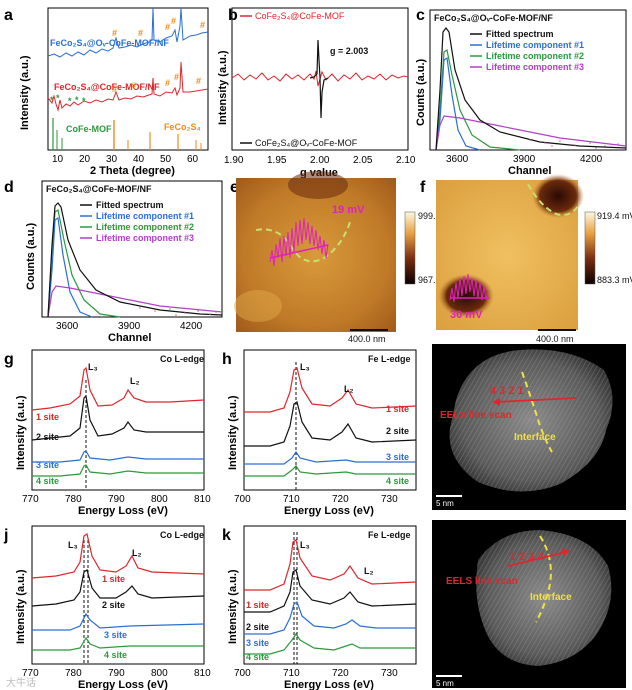  What do you see at coordinates (349, 51) in the screenshot?
I see `g-annotation: g = 2.003` at bounding box center [349, 51].